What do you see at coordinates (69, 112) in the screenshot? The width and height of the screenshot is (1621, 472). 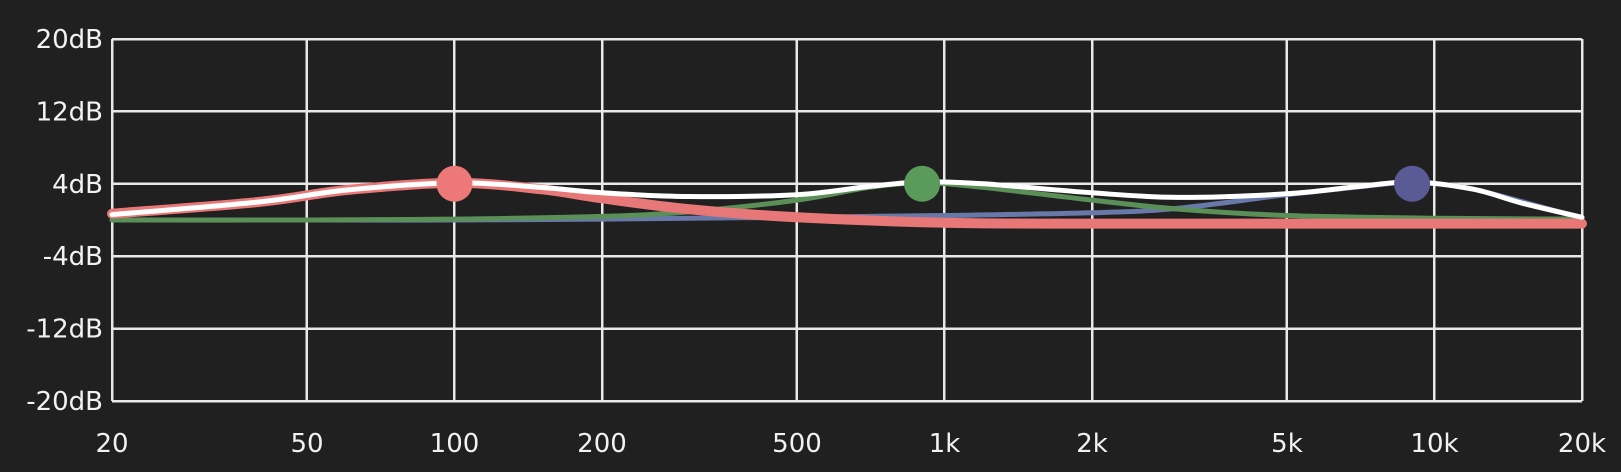 I see `y-tick-label: 12dB` at bounding box center [69, 112].